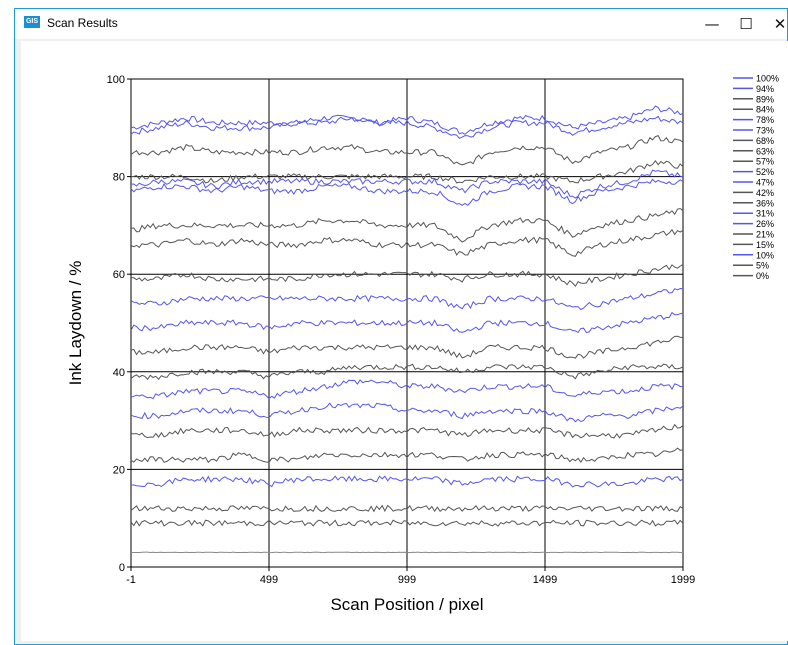 Image resolution: width=788 pixels, height=645 pixels. Describe the element at coordinates (765, 89) in the screenshot. I see `legend-label: 94%` at that location.